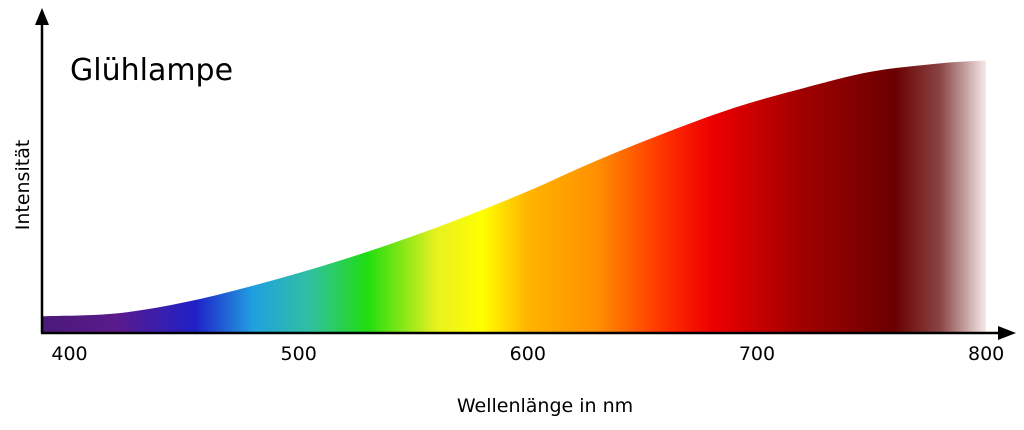 The width and height of the screenshot is (1024, 430). I want to click on chart-title: Glühlampe, so click(151, 70).